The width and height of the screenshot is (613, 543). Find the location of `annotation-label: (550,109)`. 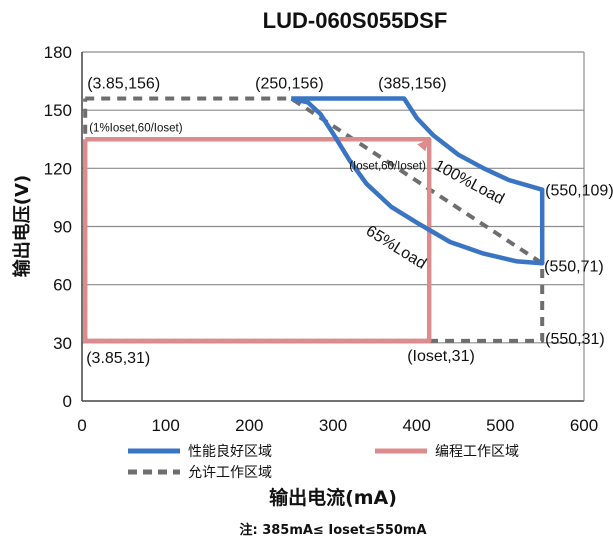

annotation-label: (550,109) is located at coordinates (579, 191).